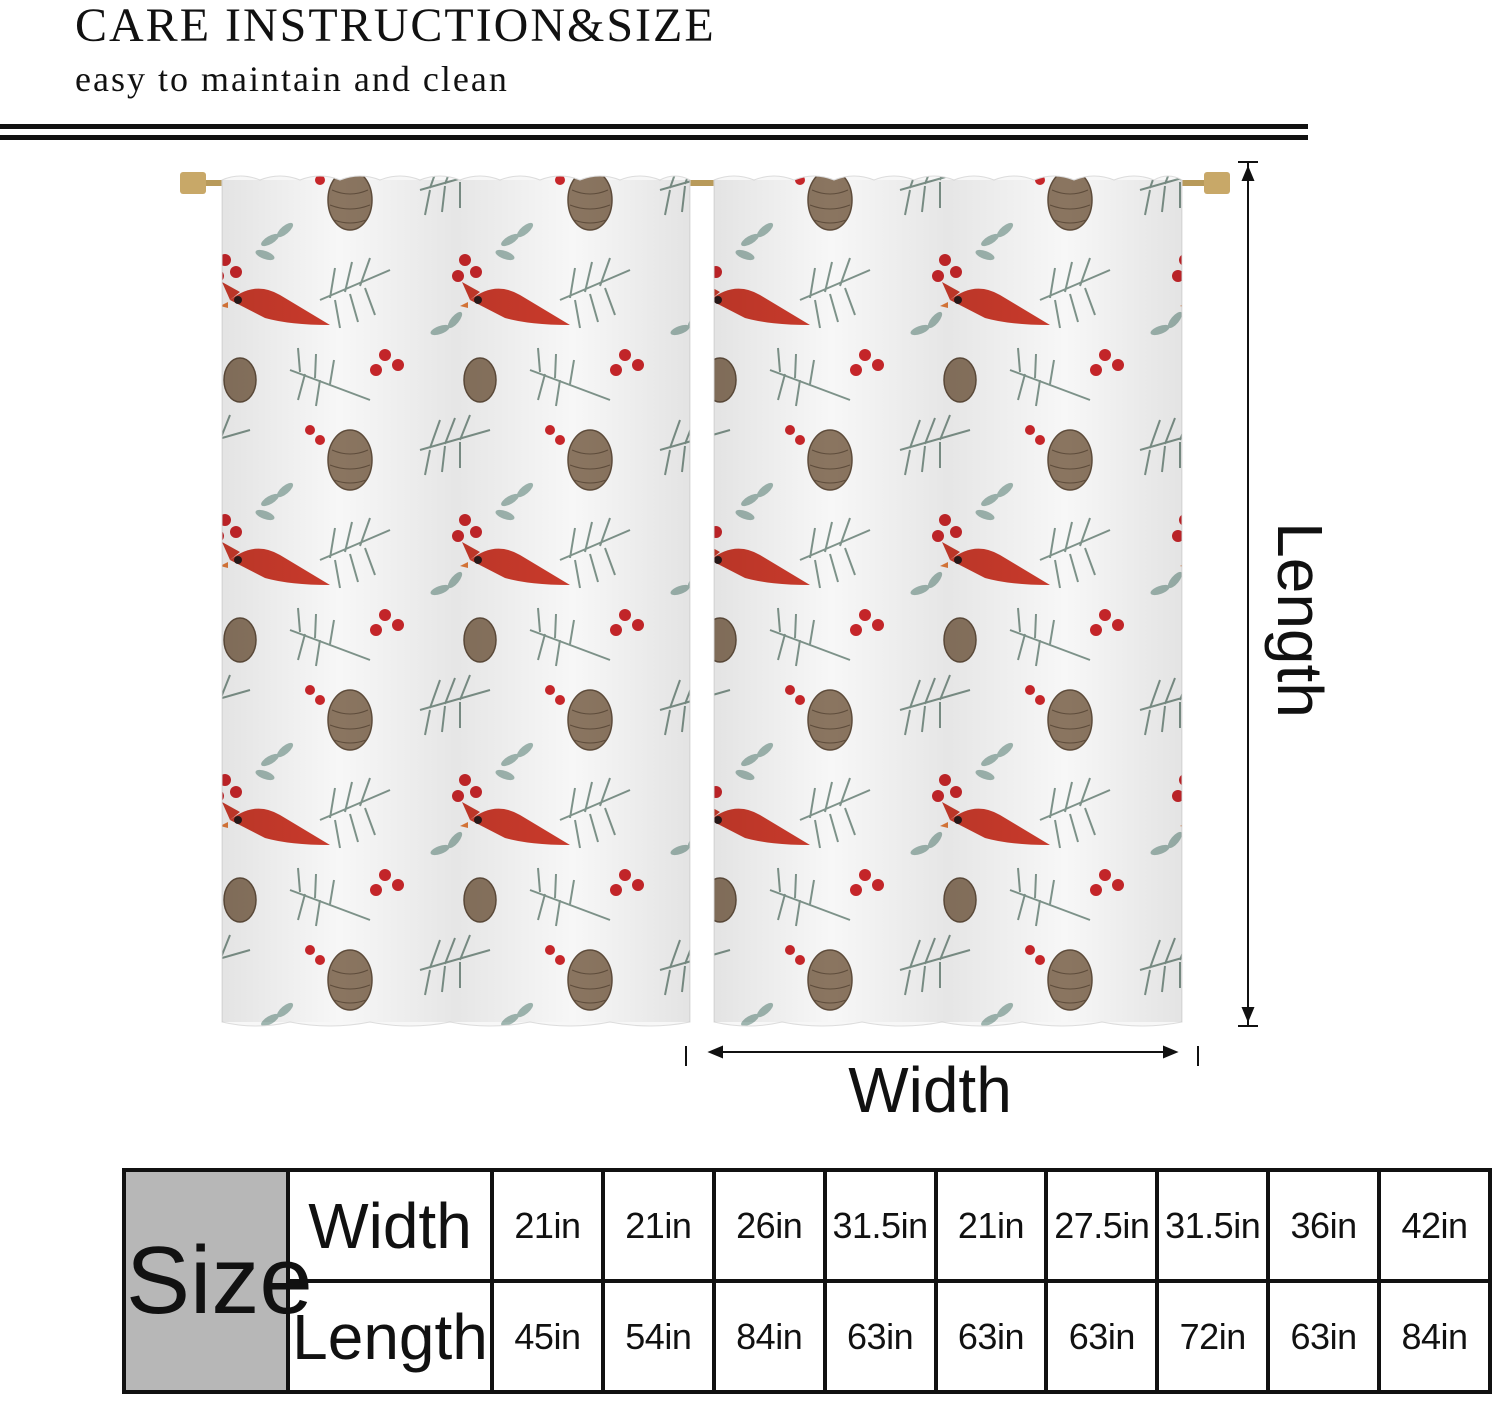  What do you see at coordinates (547, 1336) in the screenshot?
I see `table-cell: 45in` at bounding box center [547, 1336].